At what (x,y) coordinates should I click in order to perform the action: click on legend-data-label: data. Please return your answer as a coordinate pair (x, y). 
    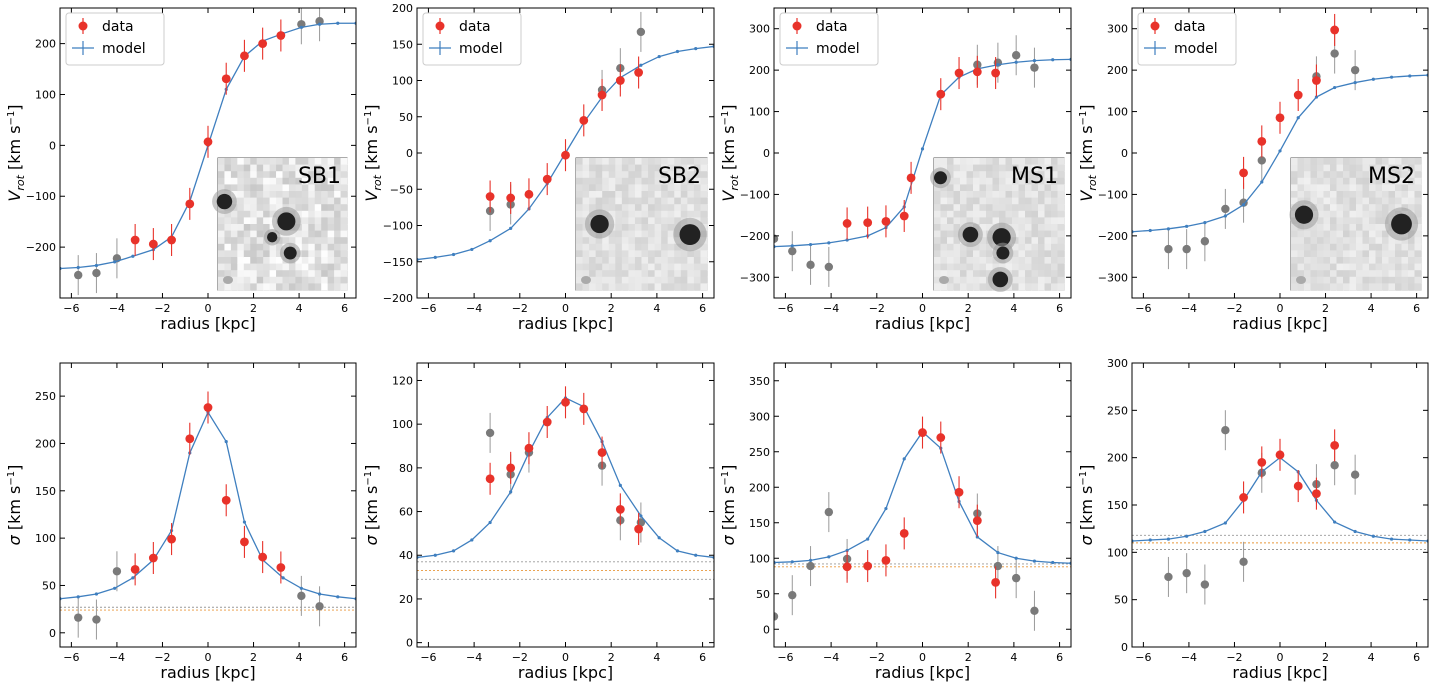
    Looking at the image, I should click on (832, 27).